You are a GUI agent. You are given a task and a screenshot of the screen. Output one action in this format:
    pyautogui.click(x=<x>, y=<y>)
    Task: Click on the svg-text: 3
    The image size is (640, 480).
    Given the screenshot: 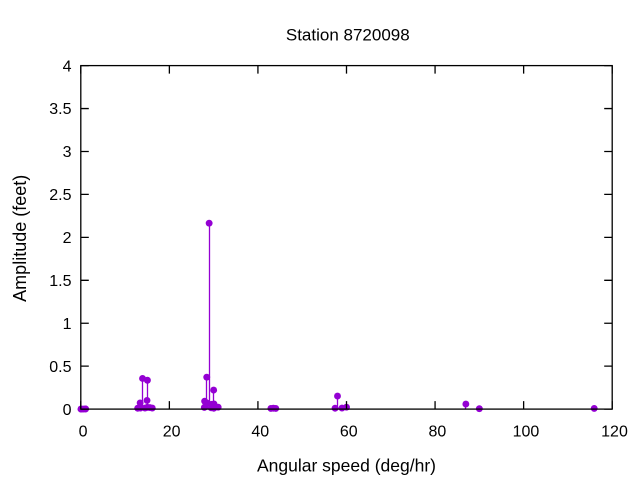 What is the action you would take?
    pyautogui.click(x=67, y=152)
    